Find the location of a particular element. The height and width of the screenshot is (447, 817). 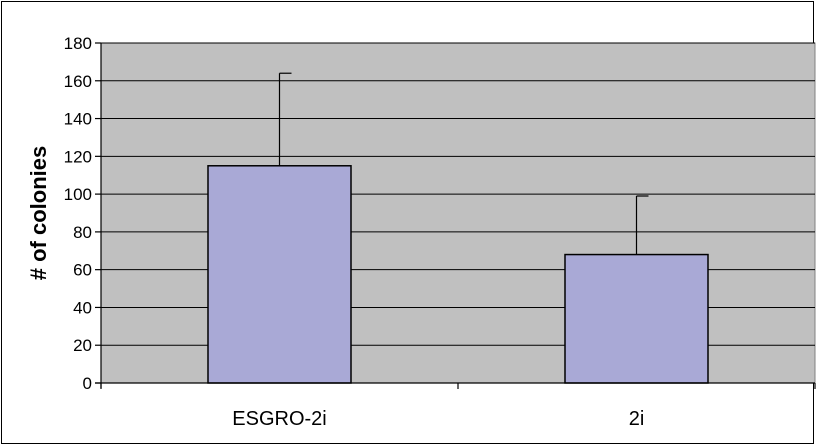

y-tick-label: 180 is located at coordinates (78, 43).